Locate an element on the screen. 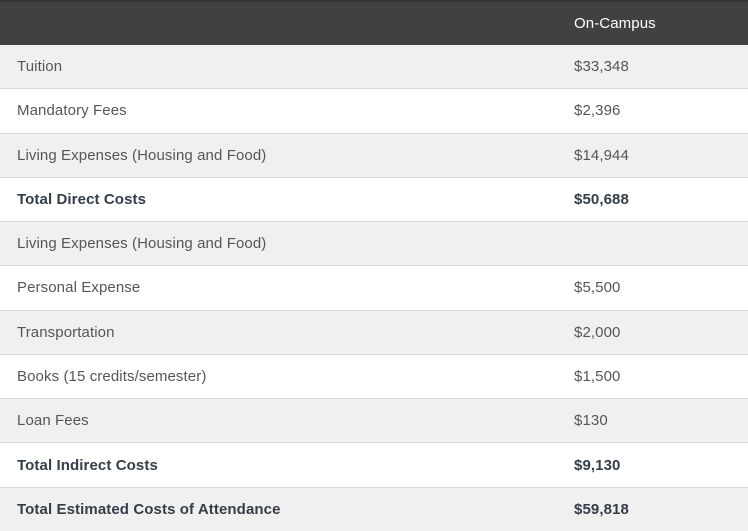 The width and height of the screenshot is (748, 531). row-value: $59,818 is located at coordinates (601, 509).